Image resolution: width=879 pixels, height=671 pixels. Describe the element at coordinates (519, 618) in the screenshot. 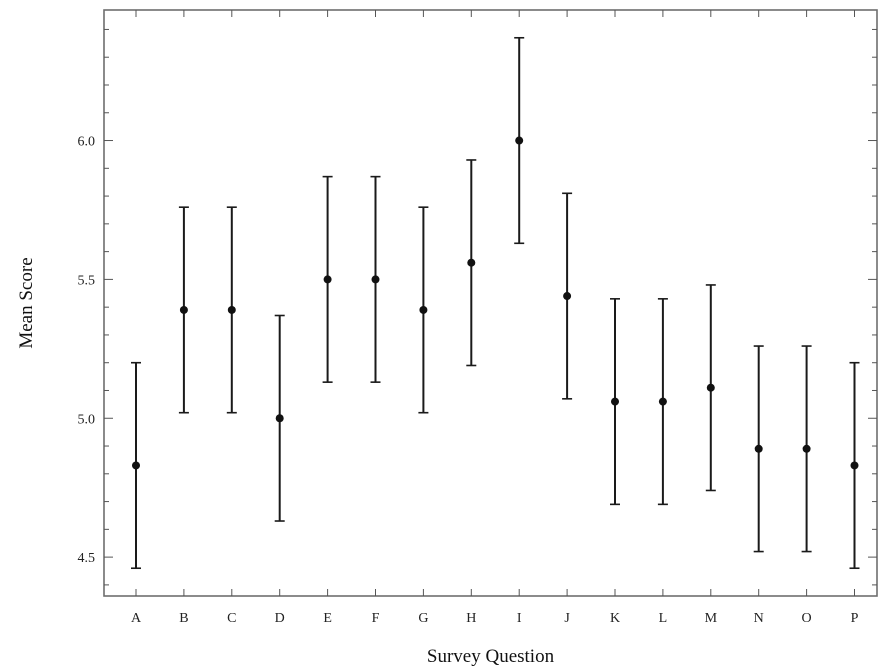

I see `x-tick-label: I` at that location.